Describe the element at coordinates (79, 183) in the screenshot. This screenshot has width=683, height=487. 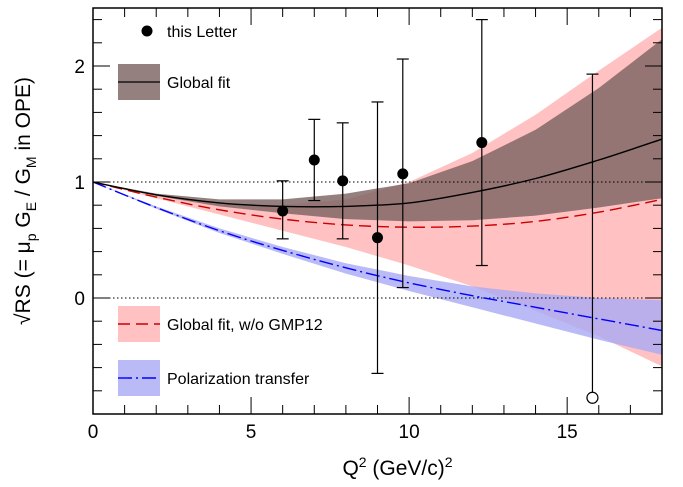
I see `y-tick-label: 1` at that location.